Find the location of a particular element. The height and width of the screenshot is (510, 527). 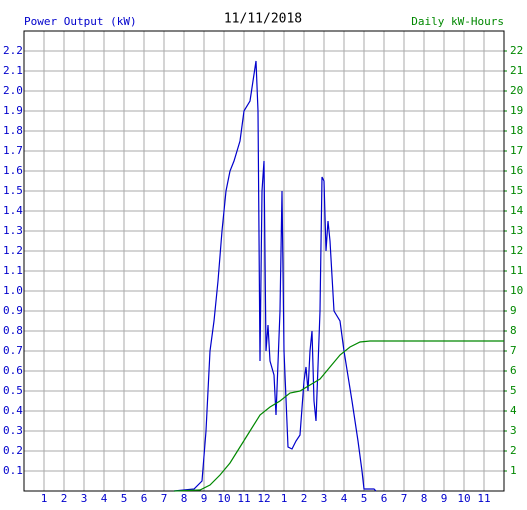

y2-tick-label: 8 is located at coordinates (513, 330).